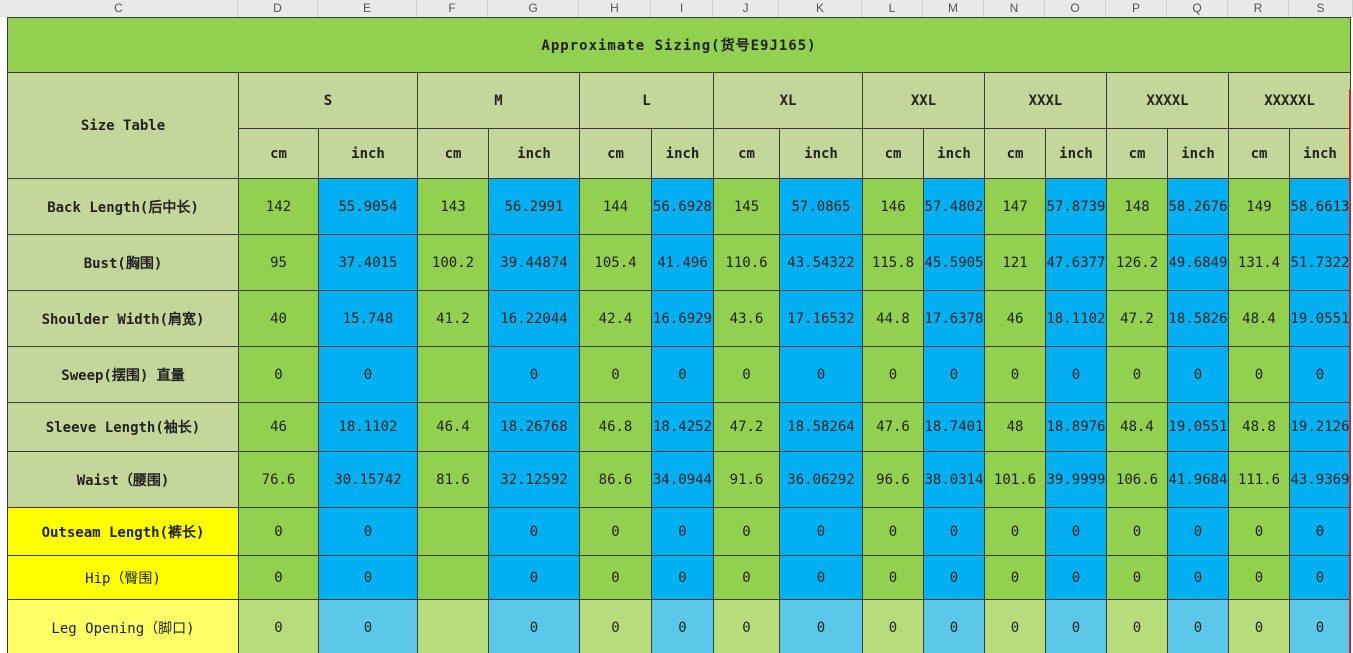 The width and height of the screenshot is (1353, 653). I want to click on cell-cm: 145, so click(746, 206).